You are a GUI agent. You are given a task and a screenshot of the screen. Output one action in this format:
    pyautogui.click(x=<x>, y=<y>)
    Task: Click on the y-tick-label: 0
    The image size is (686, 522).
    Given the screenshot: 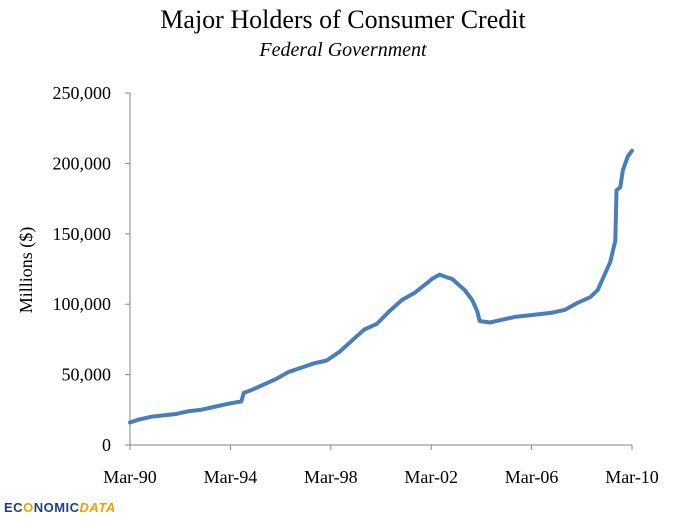 What is the action you would take?
    pyautogui.click(x=106, y=445)
    